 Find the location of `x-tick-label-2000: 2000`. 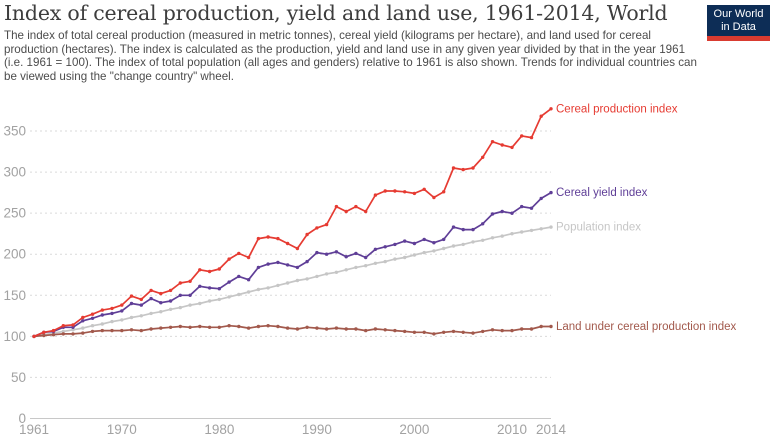

x-tick-label-2000: 2000 is located at coordinates (414, 429).